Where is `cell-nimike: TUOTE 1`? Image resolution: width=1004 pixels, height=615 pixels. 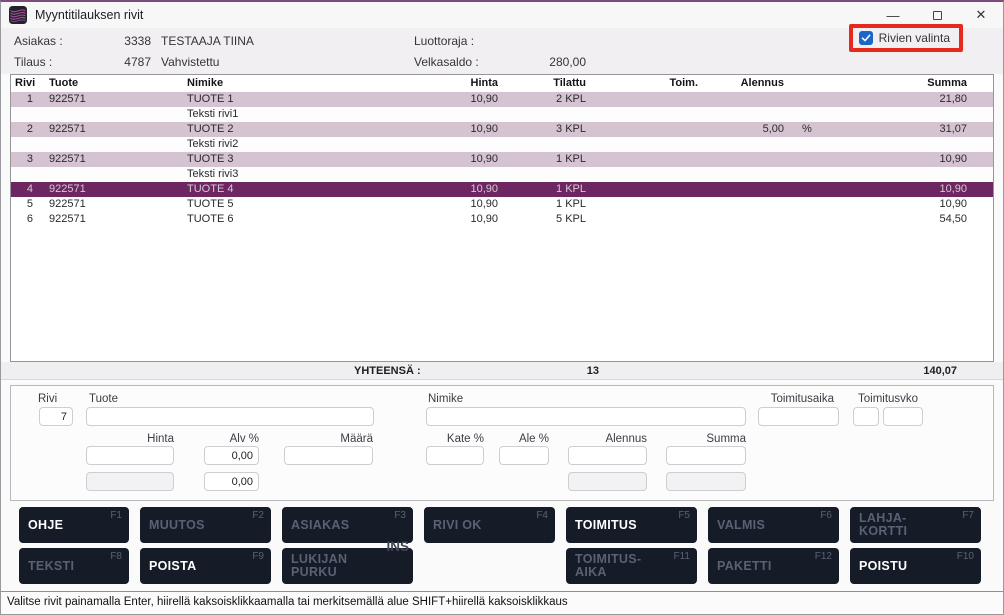
cell-nimike: TUOTE 1 is located at coordinates (210, 99).